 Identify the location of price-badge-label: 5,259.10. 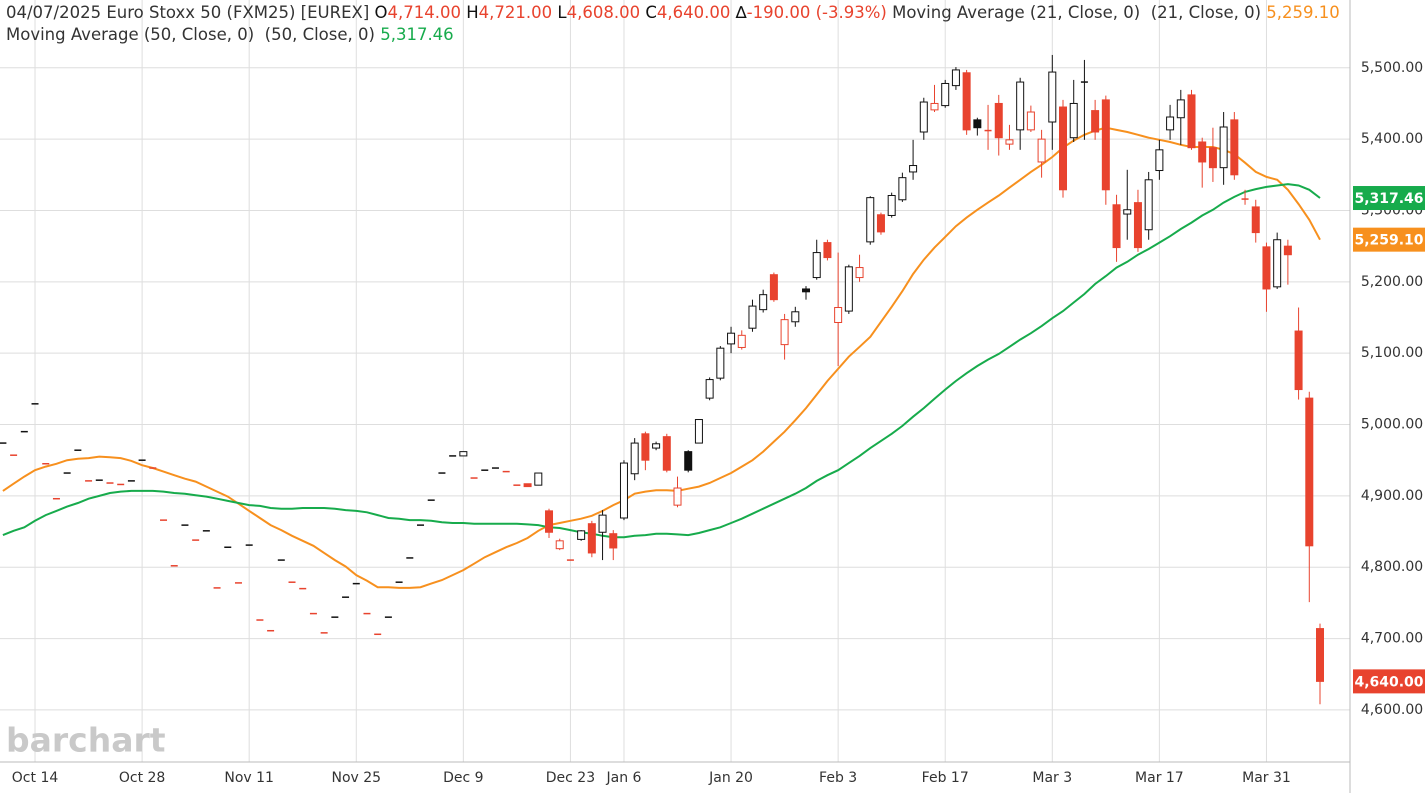
(1388, 241).